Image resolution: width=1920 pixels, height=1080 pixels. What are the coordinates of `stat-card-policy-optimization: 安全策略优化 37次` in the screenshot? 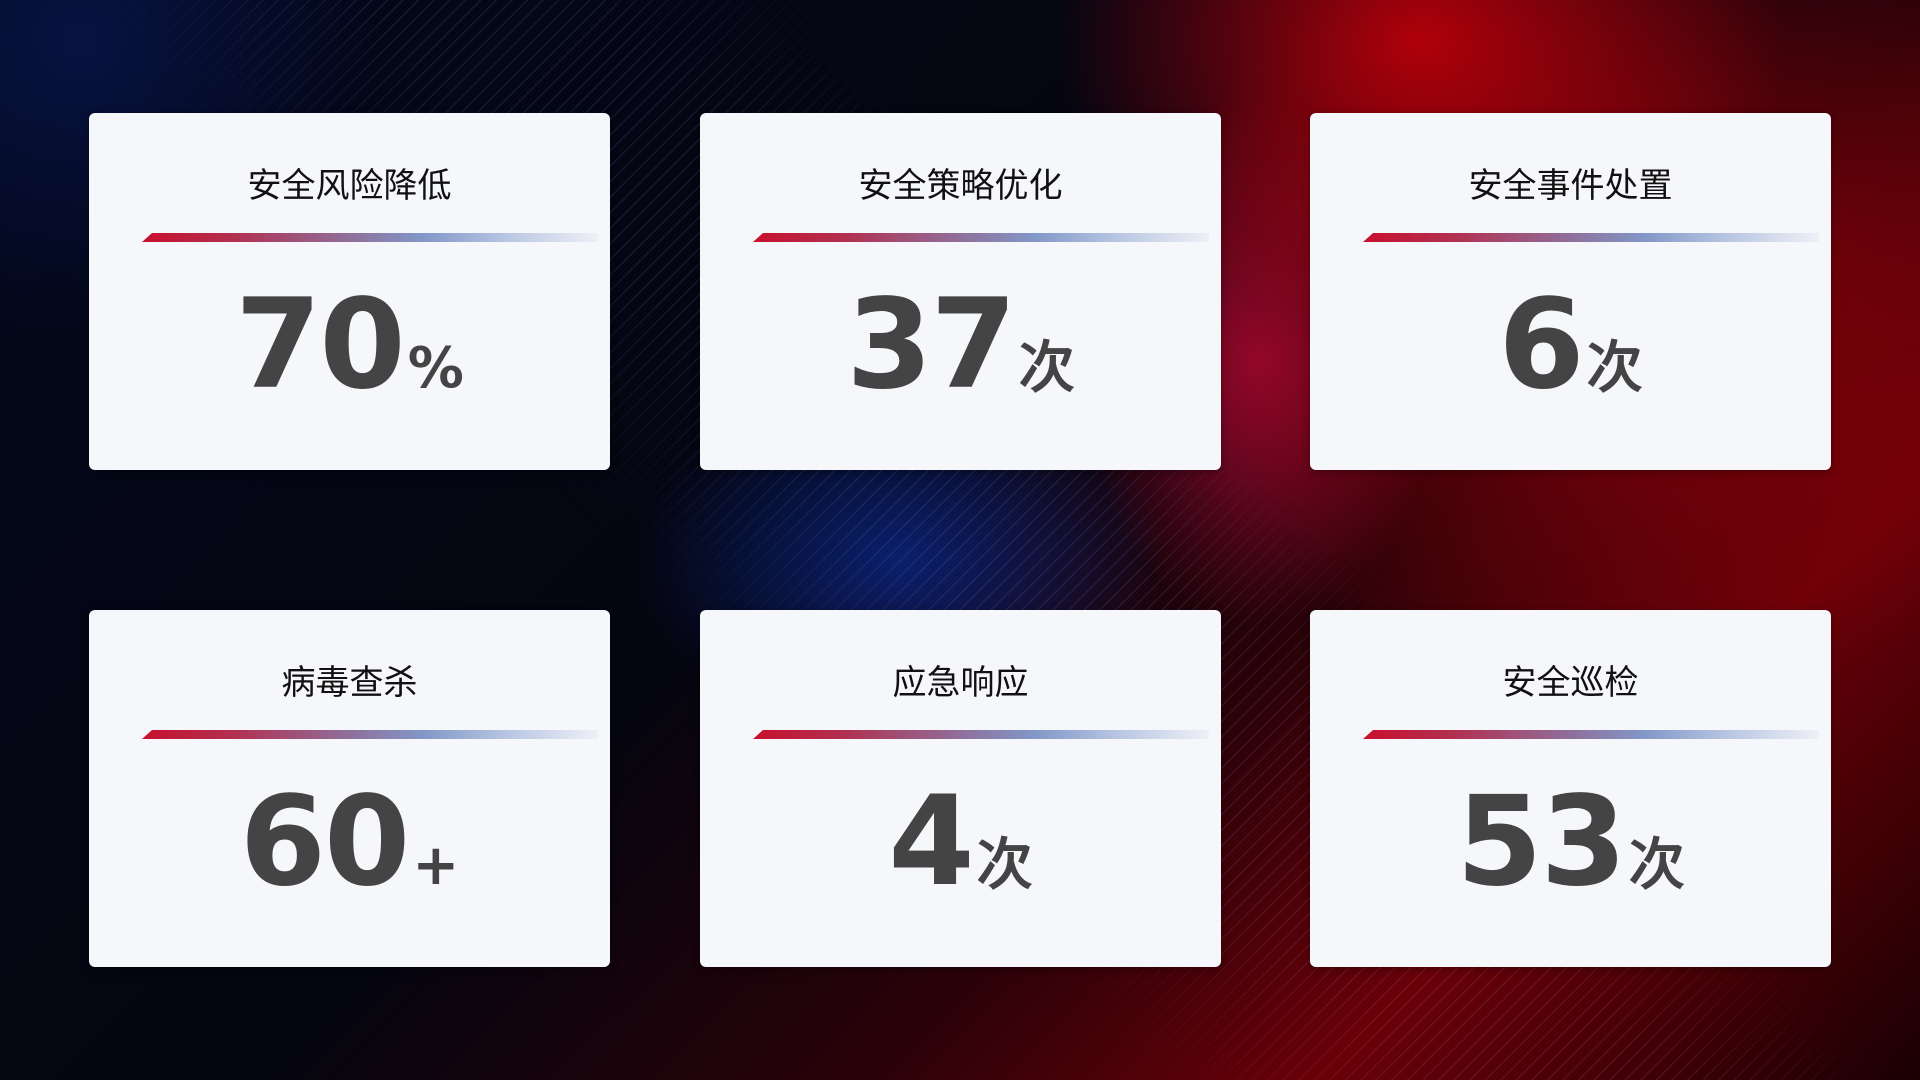 It's located at (960, 291).